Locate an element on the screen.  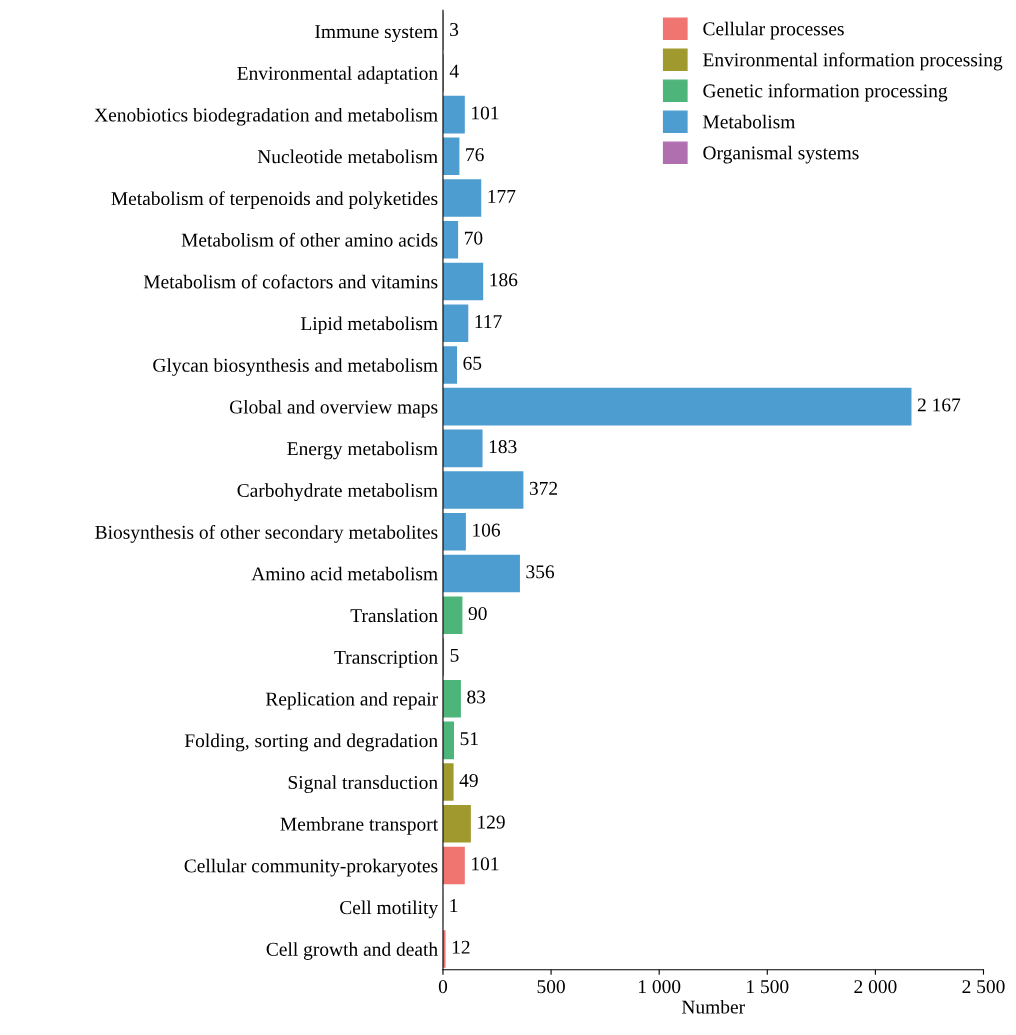
y-tick-label: Replication and repair is located at coordinates (351, 700).